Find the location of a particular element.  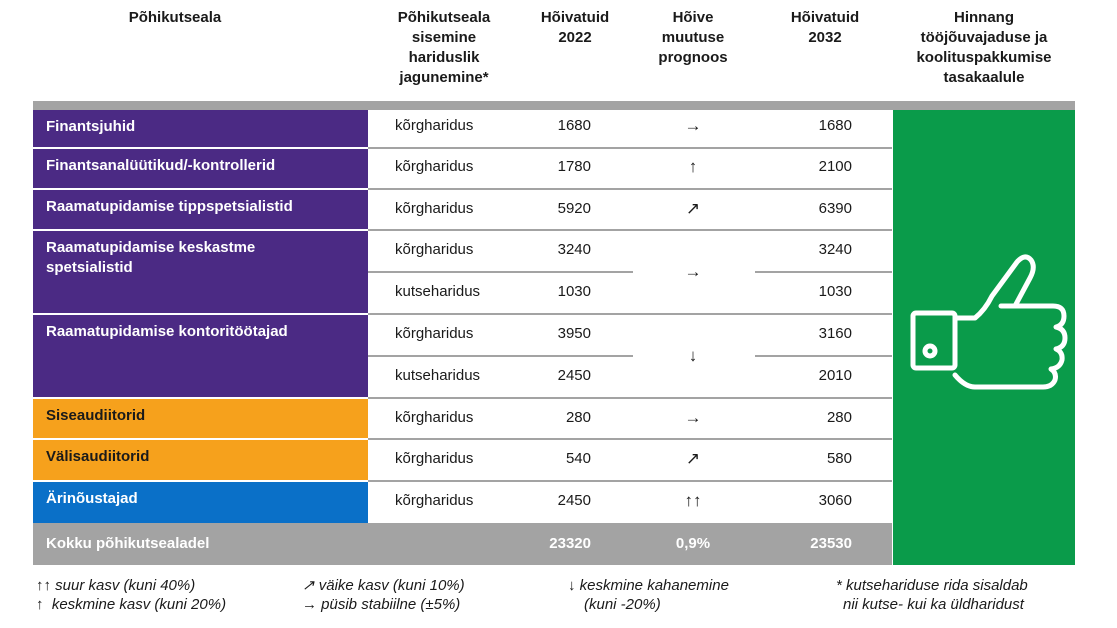

legend-medium-decrease-range: (kuni -20%) is located at coordinates (622, 604).